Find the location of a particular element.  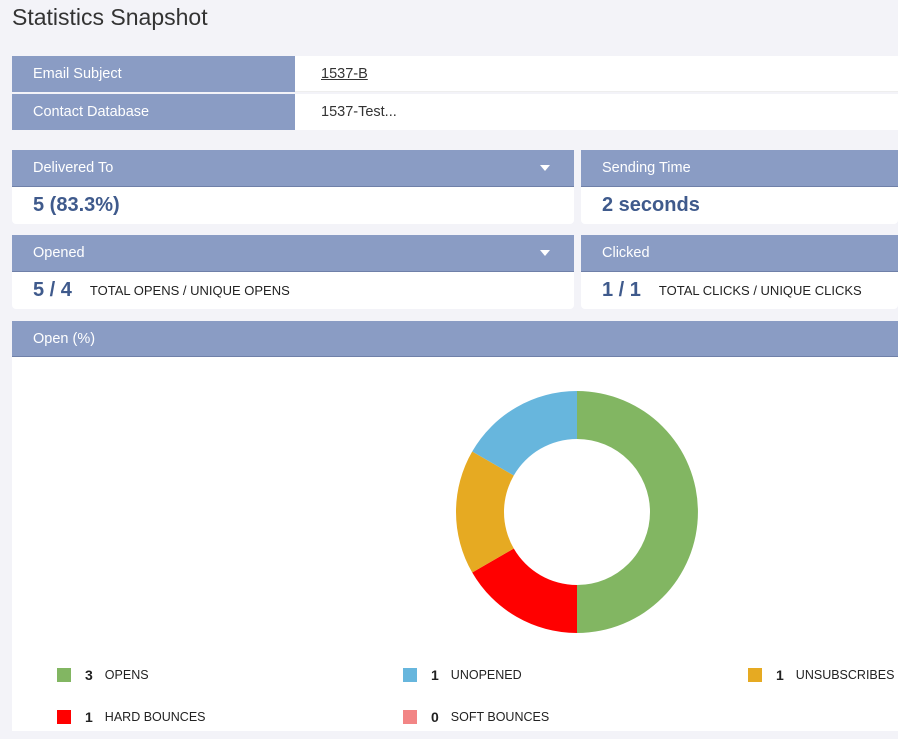

legend-label-opens: OPENS is located at coordinates (126, 675).